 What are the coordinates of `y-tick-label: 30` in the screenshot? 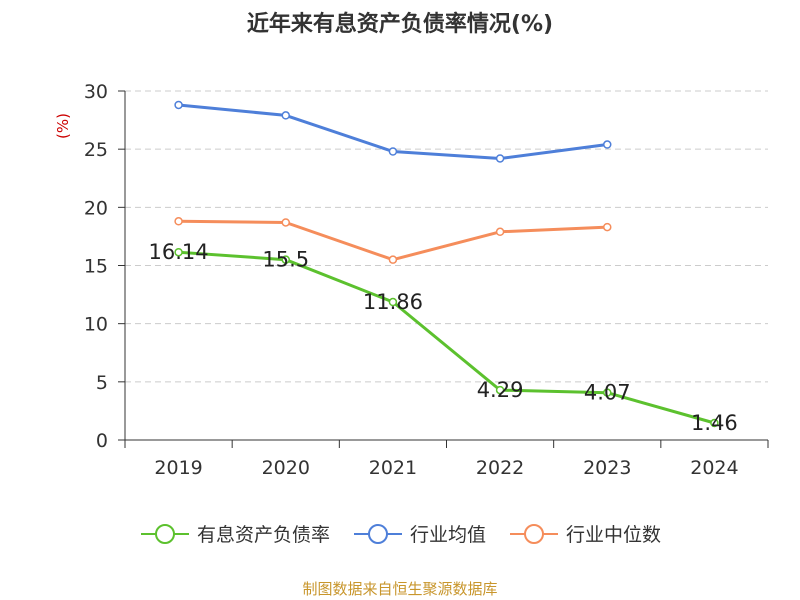 It's located at (96, 92).